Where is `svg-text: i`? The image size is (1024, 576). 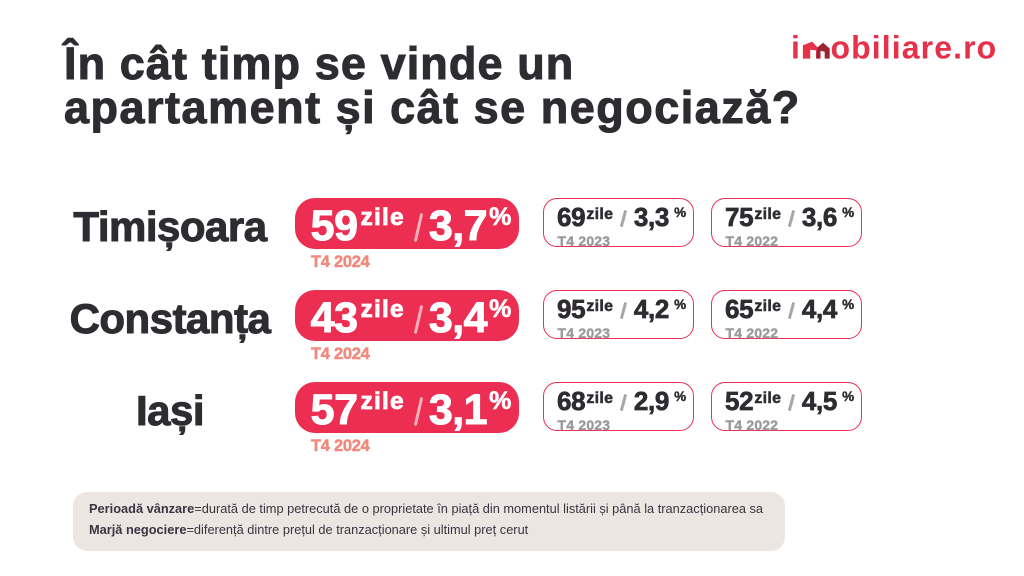 svg-text: i is located at coordinates (795, 48).